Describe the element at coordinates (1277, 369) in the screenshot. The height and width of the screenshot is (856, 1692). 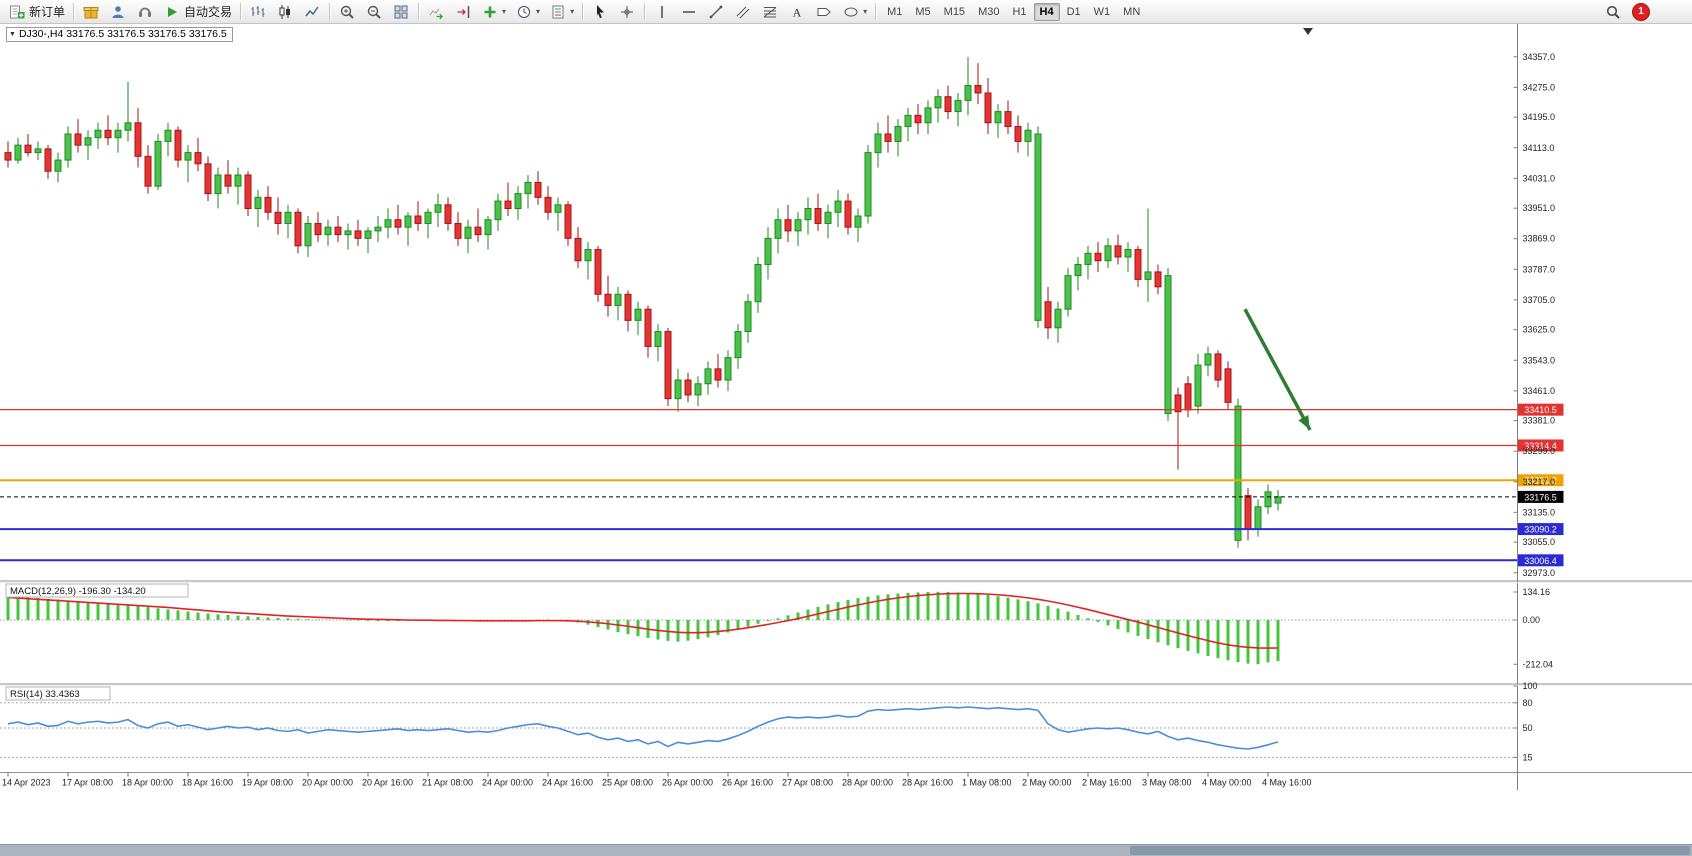
I see `trend-arrow-annotation` at that location.